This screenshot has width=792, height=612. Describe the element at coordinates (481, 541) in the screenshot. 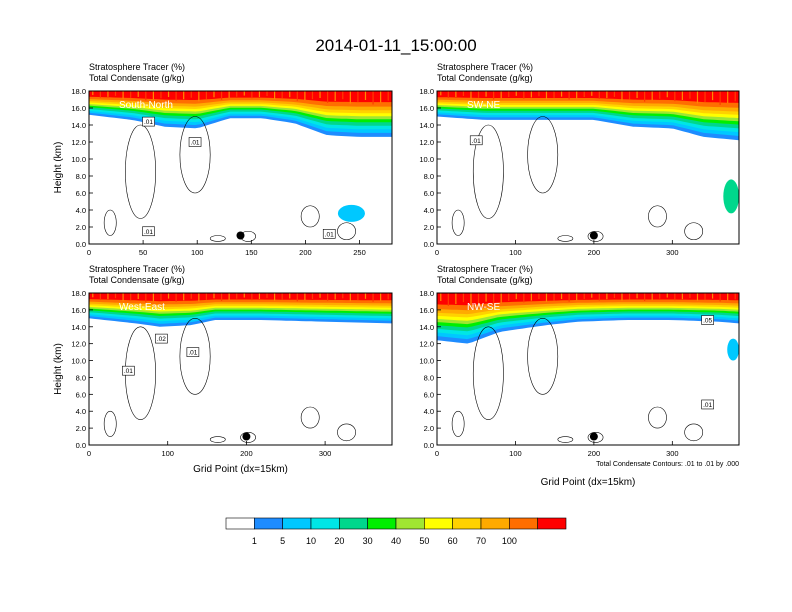

I see `colorbar-level: 70` at that location.